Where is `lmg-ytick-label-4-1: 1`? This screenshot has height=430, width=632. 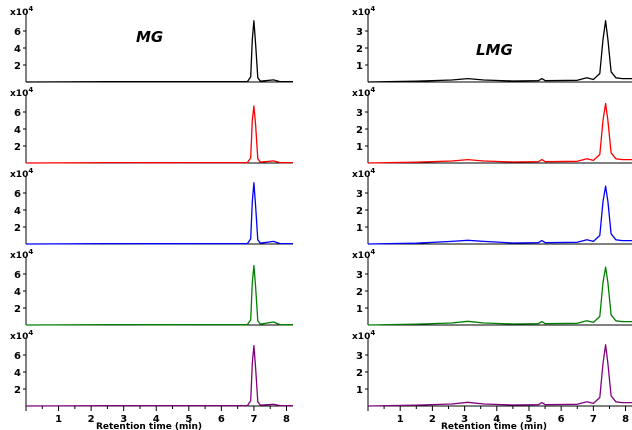
lmg-ytick-label-4-1: 1 is located at coordinates (359, 309).